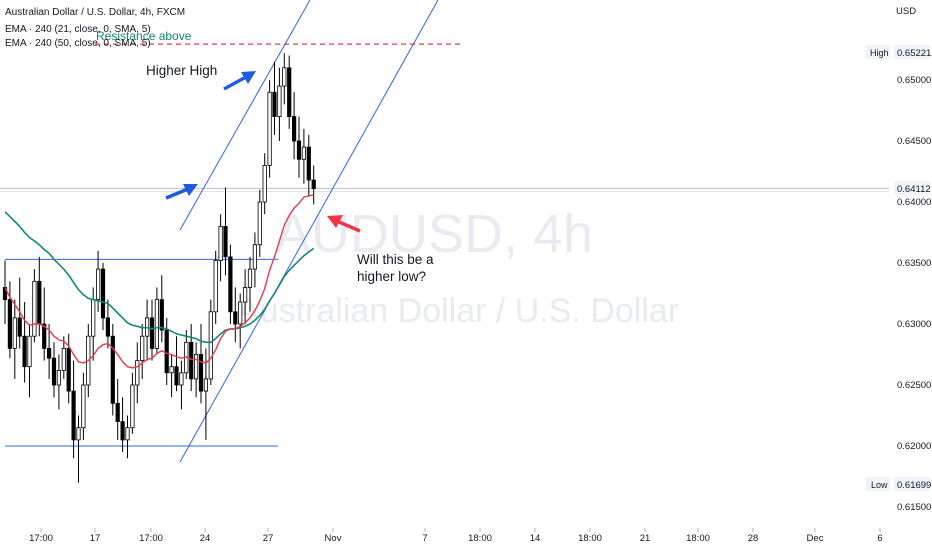 This screenshot has width=932, height=550. What do you see at coordinates (144, 36) in the screenshot?
I see `annotation-resistance: Resistance above` at bounding box center [144, 36].